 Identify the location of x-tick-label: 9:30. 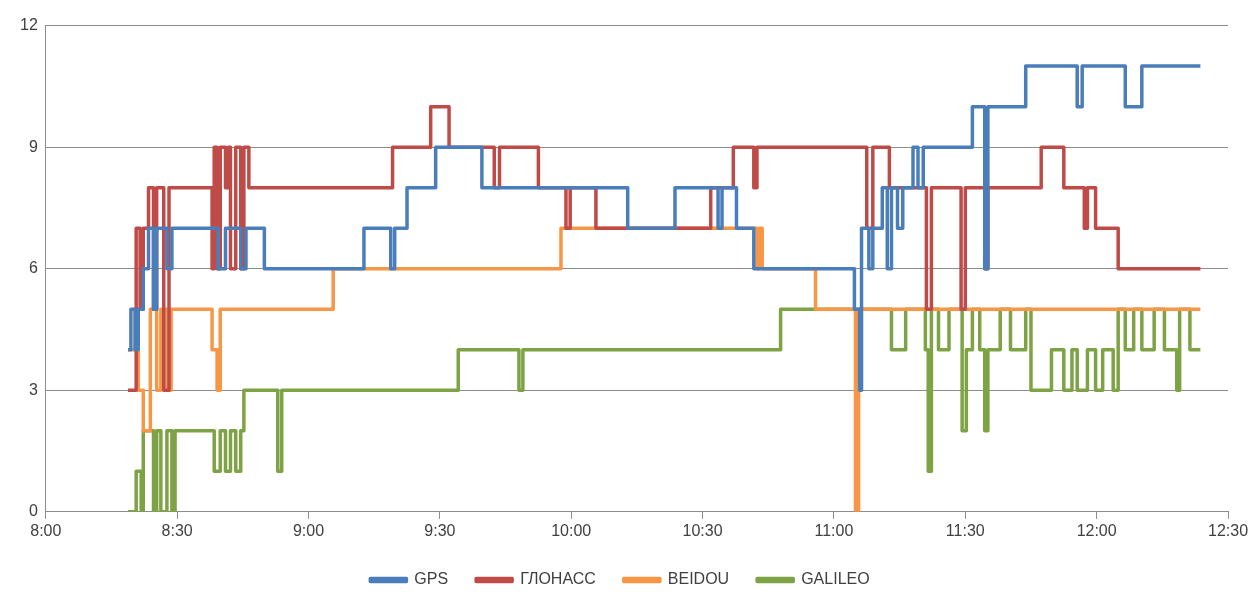
(440, 530).